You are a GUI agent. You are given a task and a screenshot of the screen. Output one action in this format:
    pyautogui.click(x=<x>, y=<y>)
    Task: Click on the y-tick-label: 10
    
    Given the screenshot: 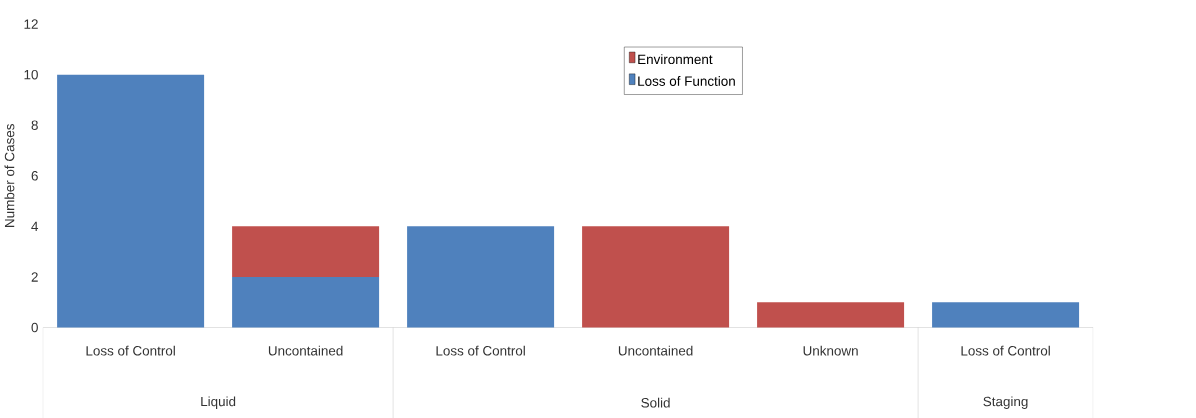 What is the action you would take?
    pyautogui.click(x=31, y=74)
    